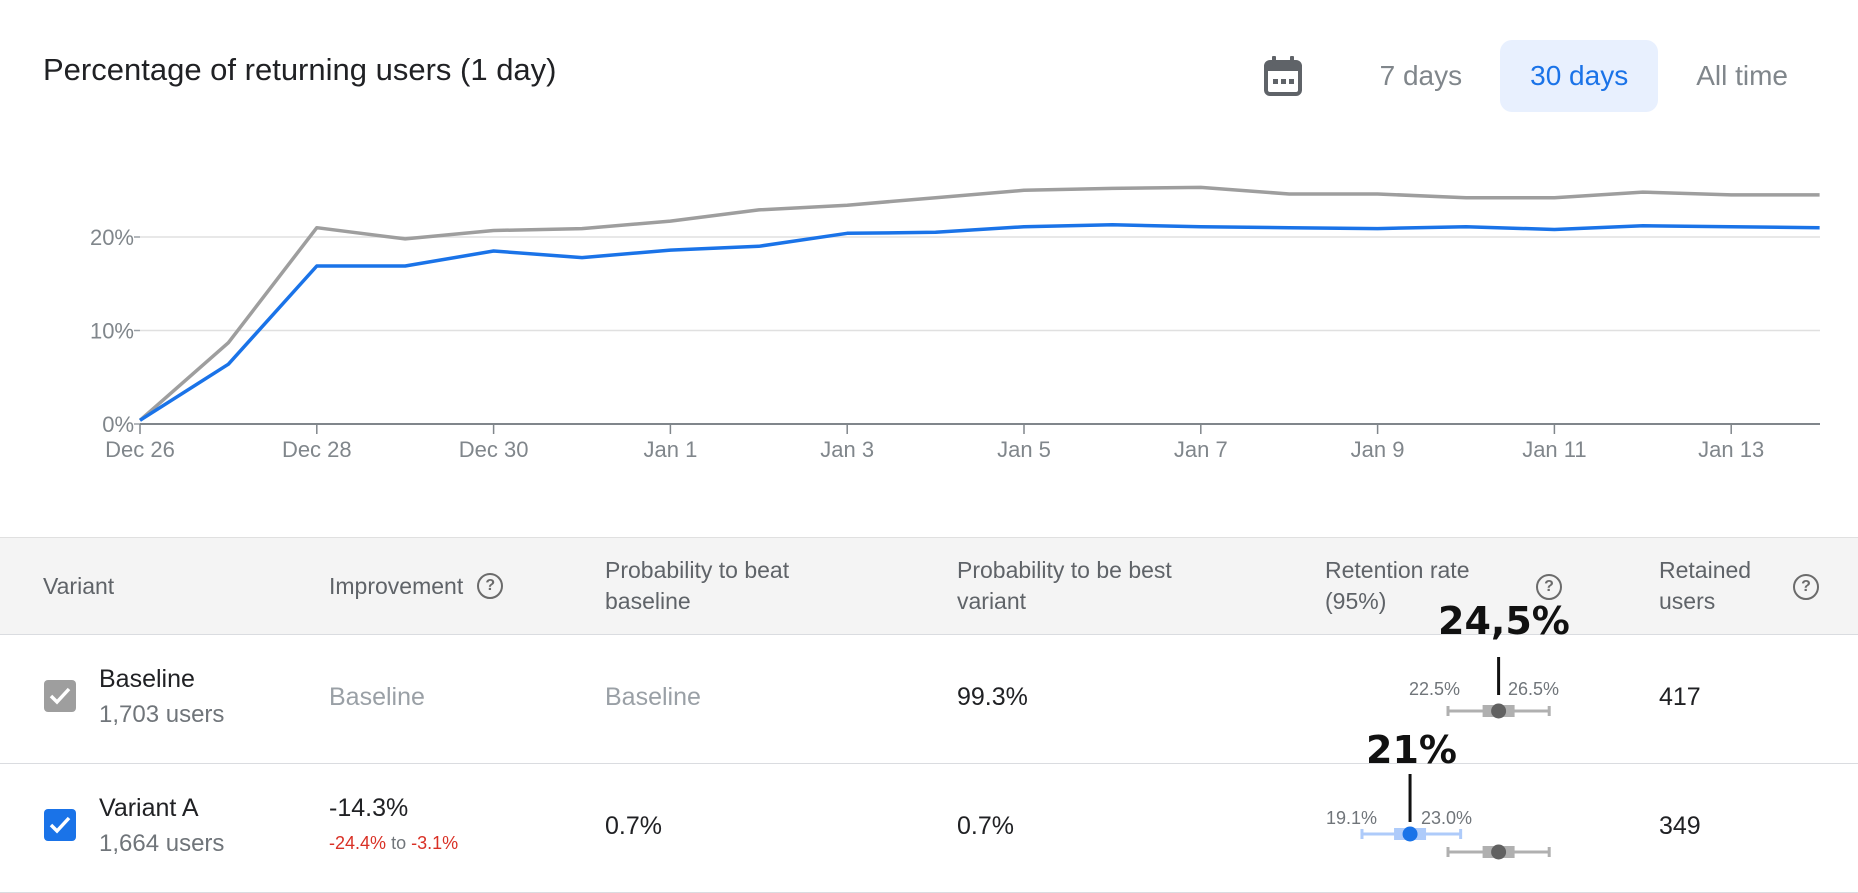 The image size is (1858, 893). Describe the element at coordinates (1705, 570) in the screenshot. I see `header-retained-line1: Retained` at that location.